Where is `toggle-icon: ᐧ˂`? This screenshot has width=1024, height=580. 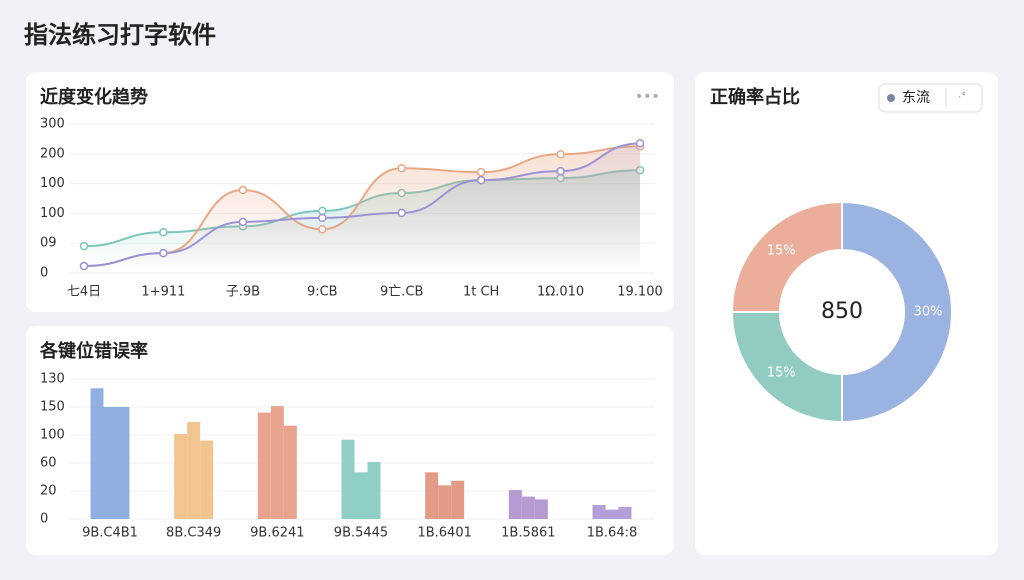
toggle-icon: ᐧ˂ is located at coordinates (962, 97).